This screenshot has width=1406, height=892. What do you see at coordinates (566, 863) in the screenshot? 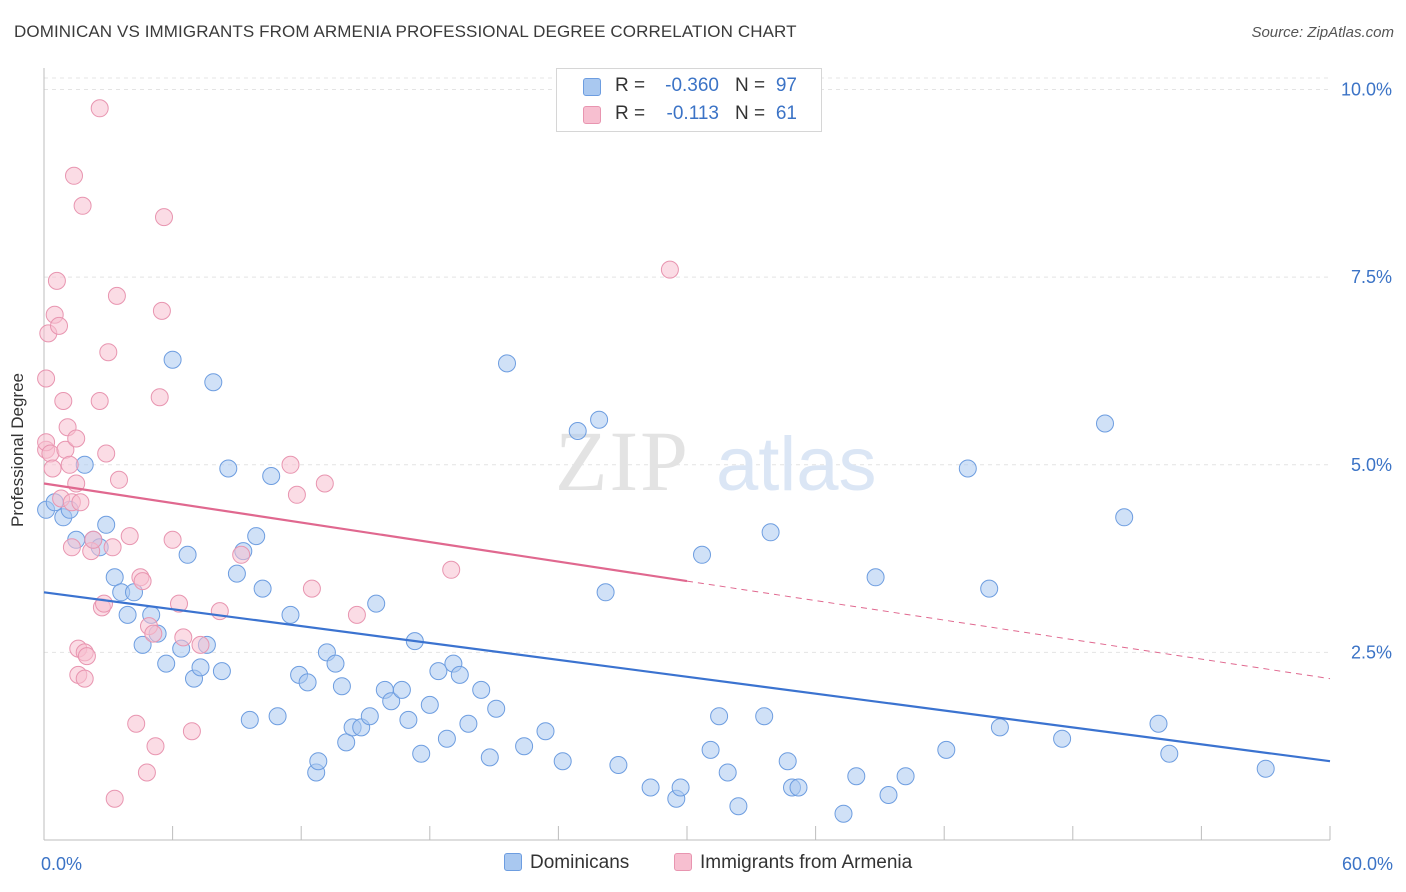
I see `bottom-legend-dominicans: Dominicans` at bounding box center [566, 863].